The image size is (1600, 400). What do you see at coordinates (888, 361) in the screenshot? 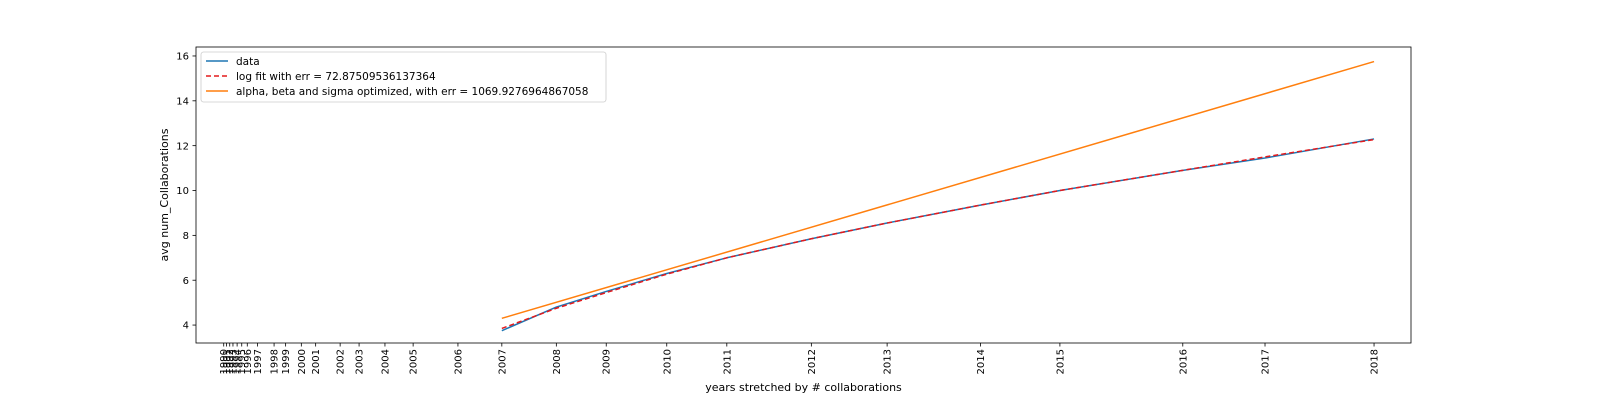
I see `x-tick-label: 2013` at bounding box center [888, 361].